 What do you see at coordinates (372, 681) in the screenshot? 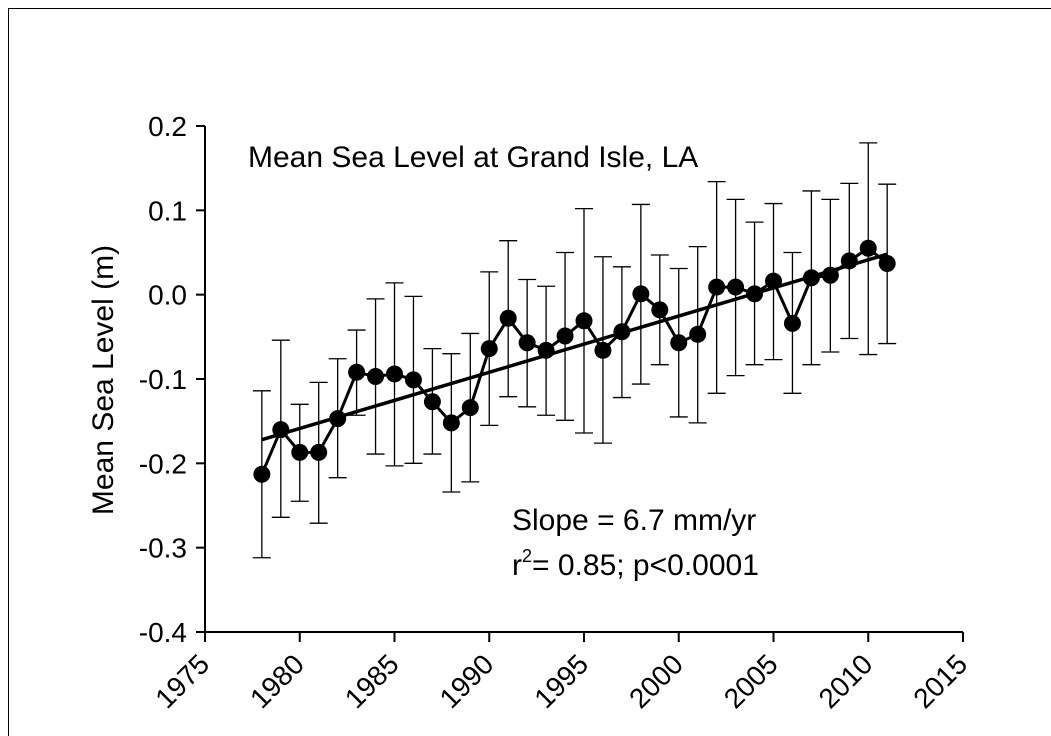
I see `x-tick-label: 1985` at bounding box center [372, 681].